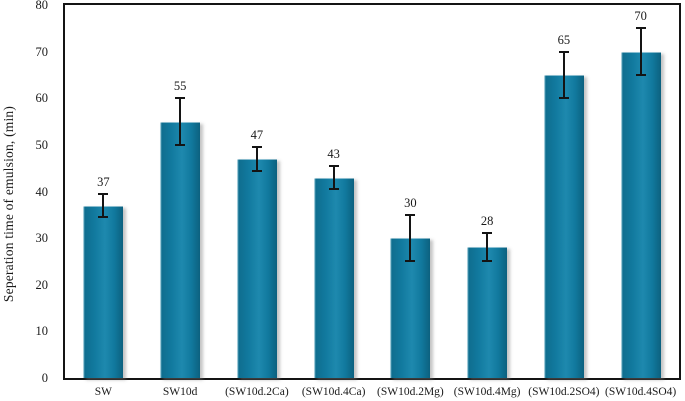  What do you see at coordinates (487, 221) in the screenshot?
I see `bar-value-label: 28` at bounding box center [487, 221].